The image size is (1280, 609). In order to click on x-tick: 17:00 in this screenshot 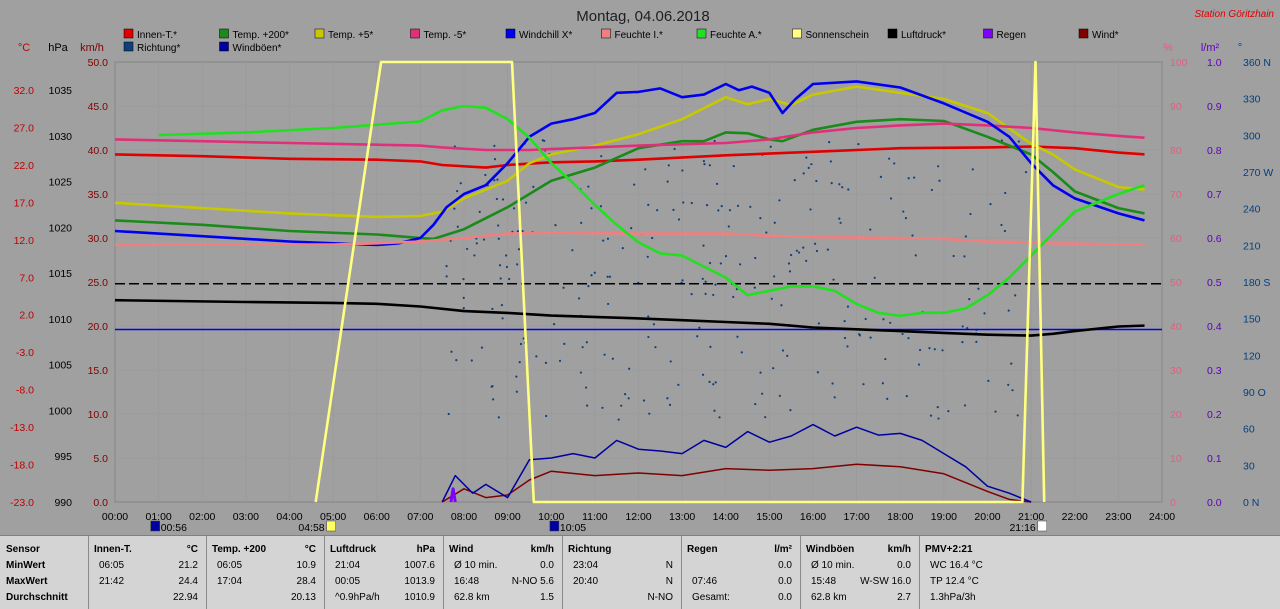, I will do `click(856, 517)`.